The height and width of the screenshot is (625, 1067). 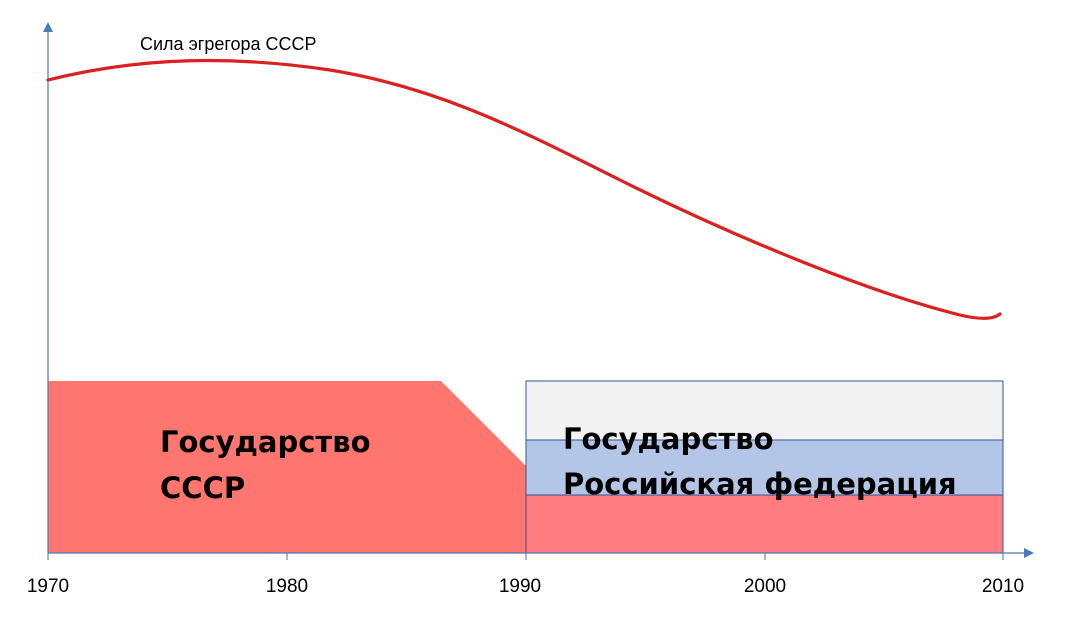 I want to click on rf-band-middle, so click(x=764, y=467).